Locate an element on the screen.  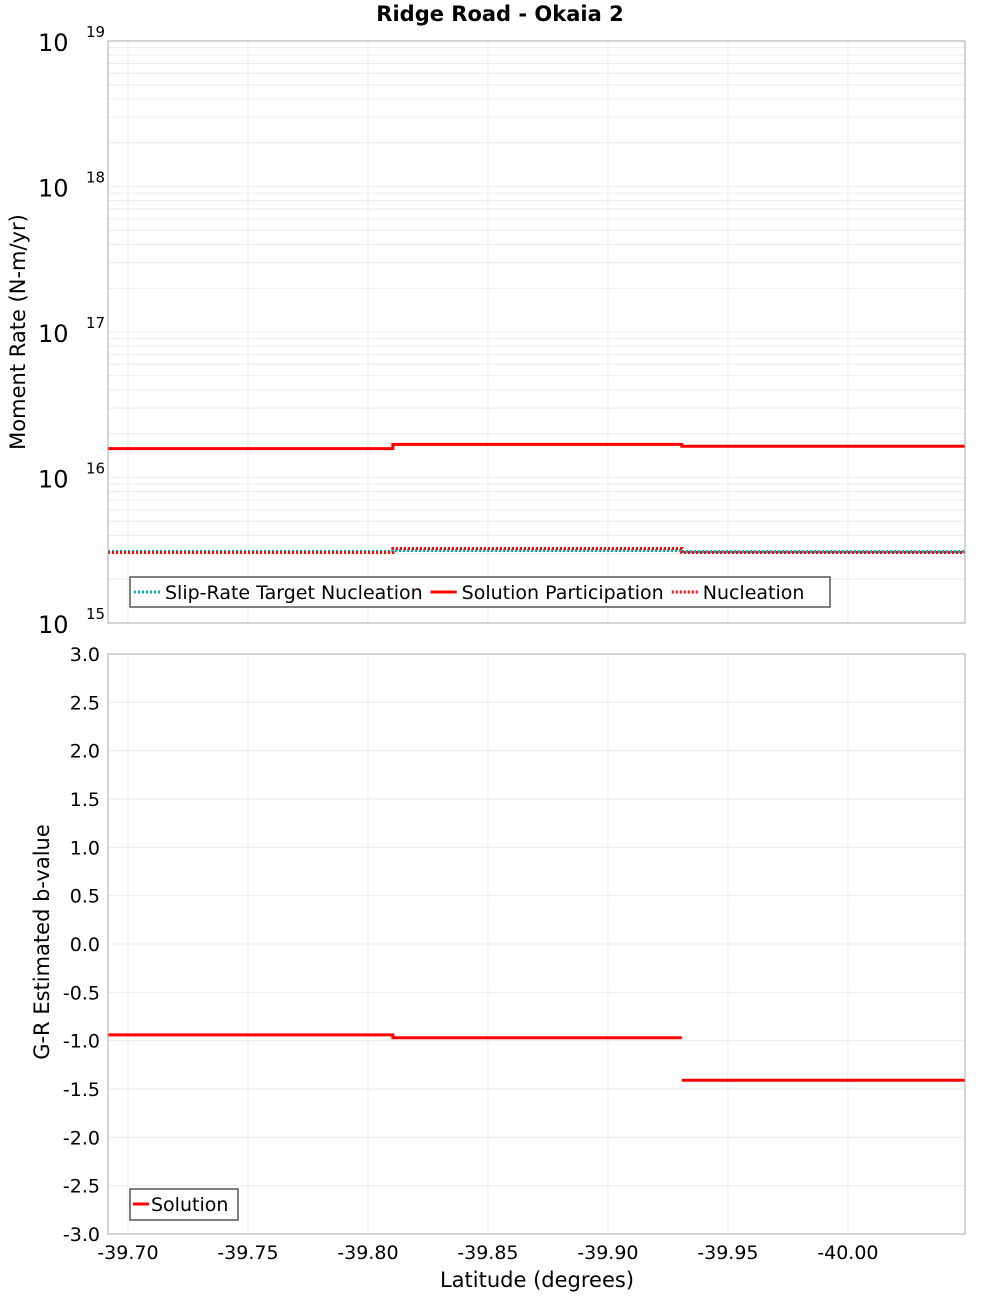
y-tick-label: 1.0 is located at coordinates (85, 848).